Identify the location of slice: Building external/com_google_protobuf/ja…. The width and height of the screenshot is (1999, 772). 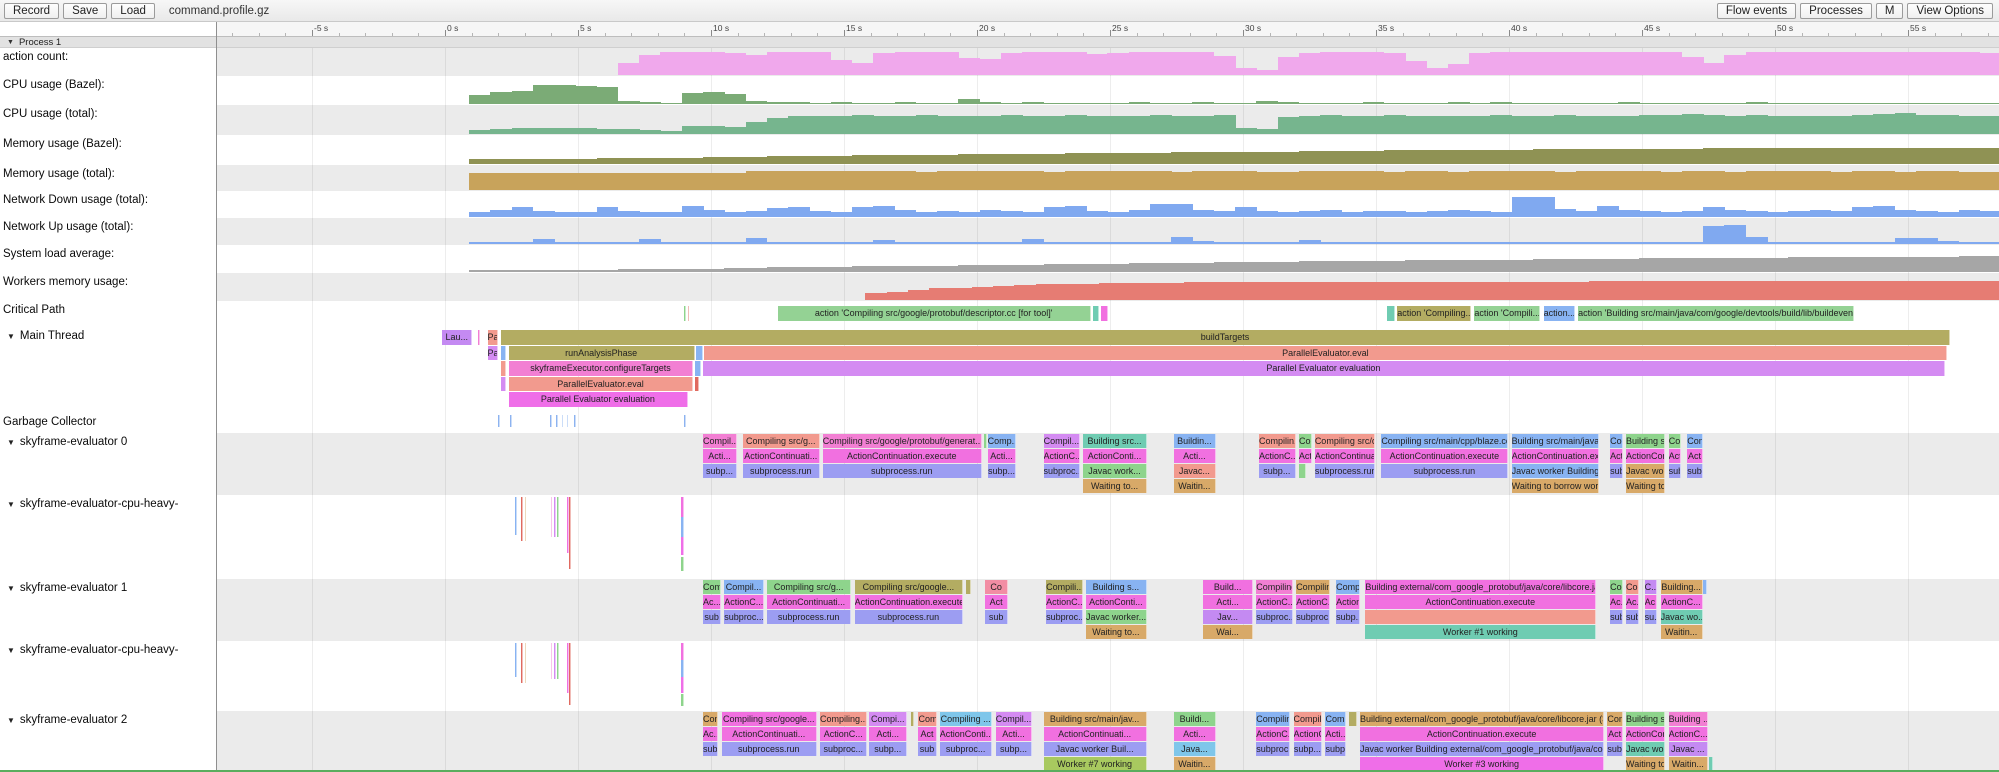
(1482, 719).